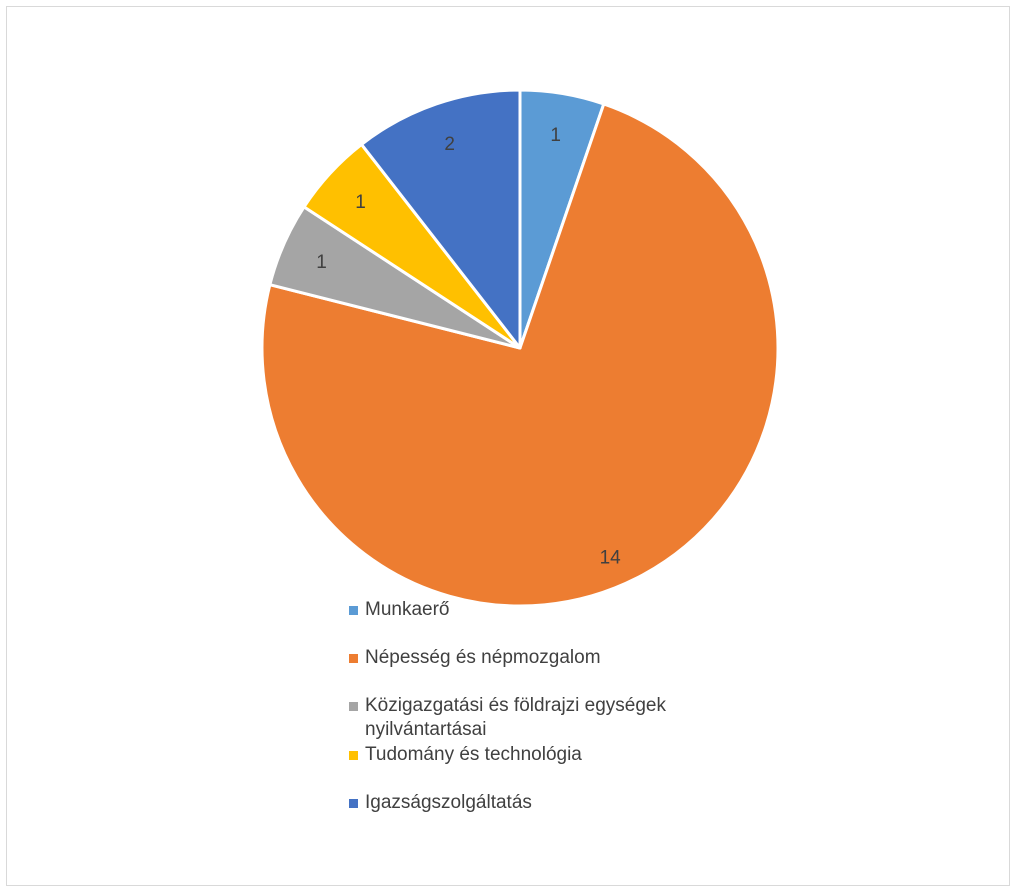 The height and width of the screenshot is (886, 1014). What do you see at coordinates (559, 767) in the screenshot?
I see `legend-item-tudomany: Tudomány és technológia` at bounding box center [559, 767].